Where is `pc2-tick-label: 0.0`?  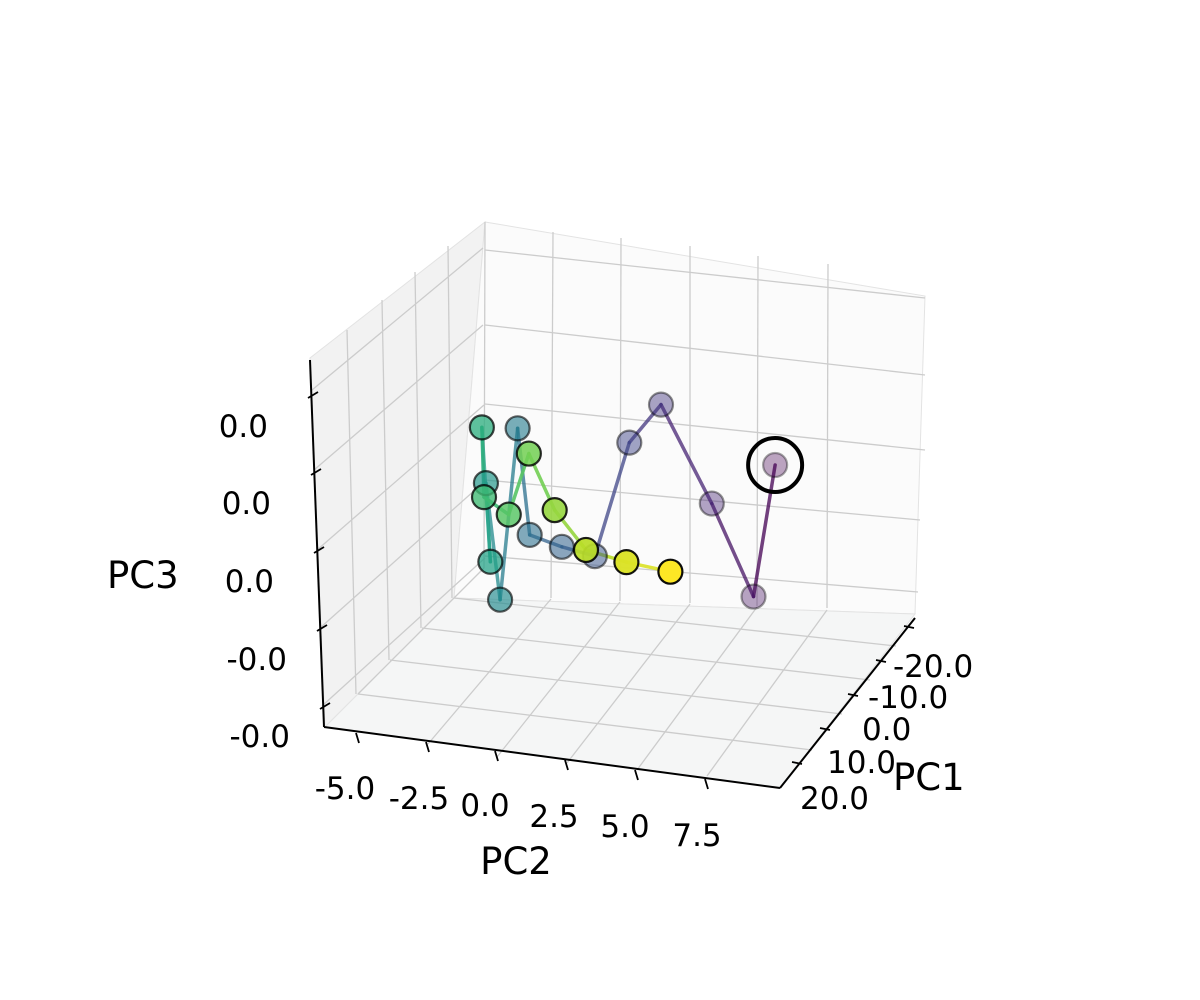
pc2-tick-label: 0.0 is located at coordinates (484, 806).